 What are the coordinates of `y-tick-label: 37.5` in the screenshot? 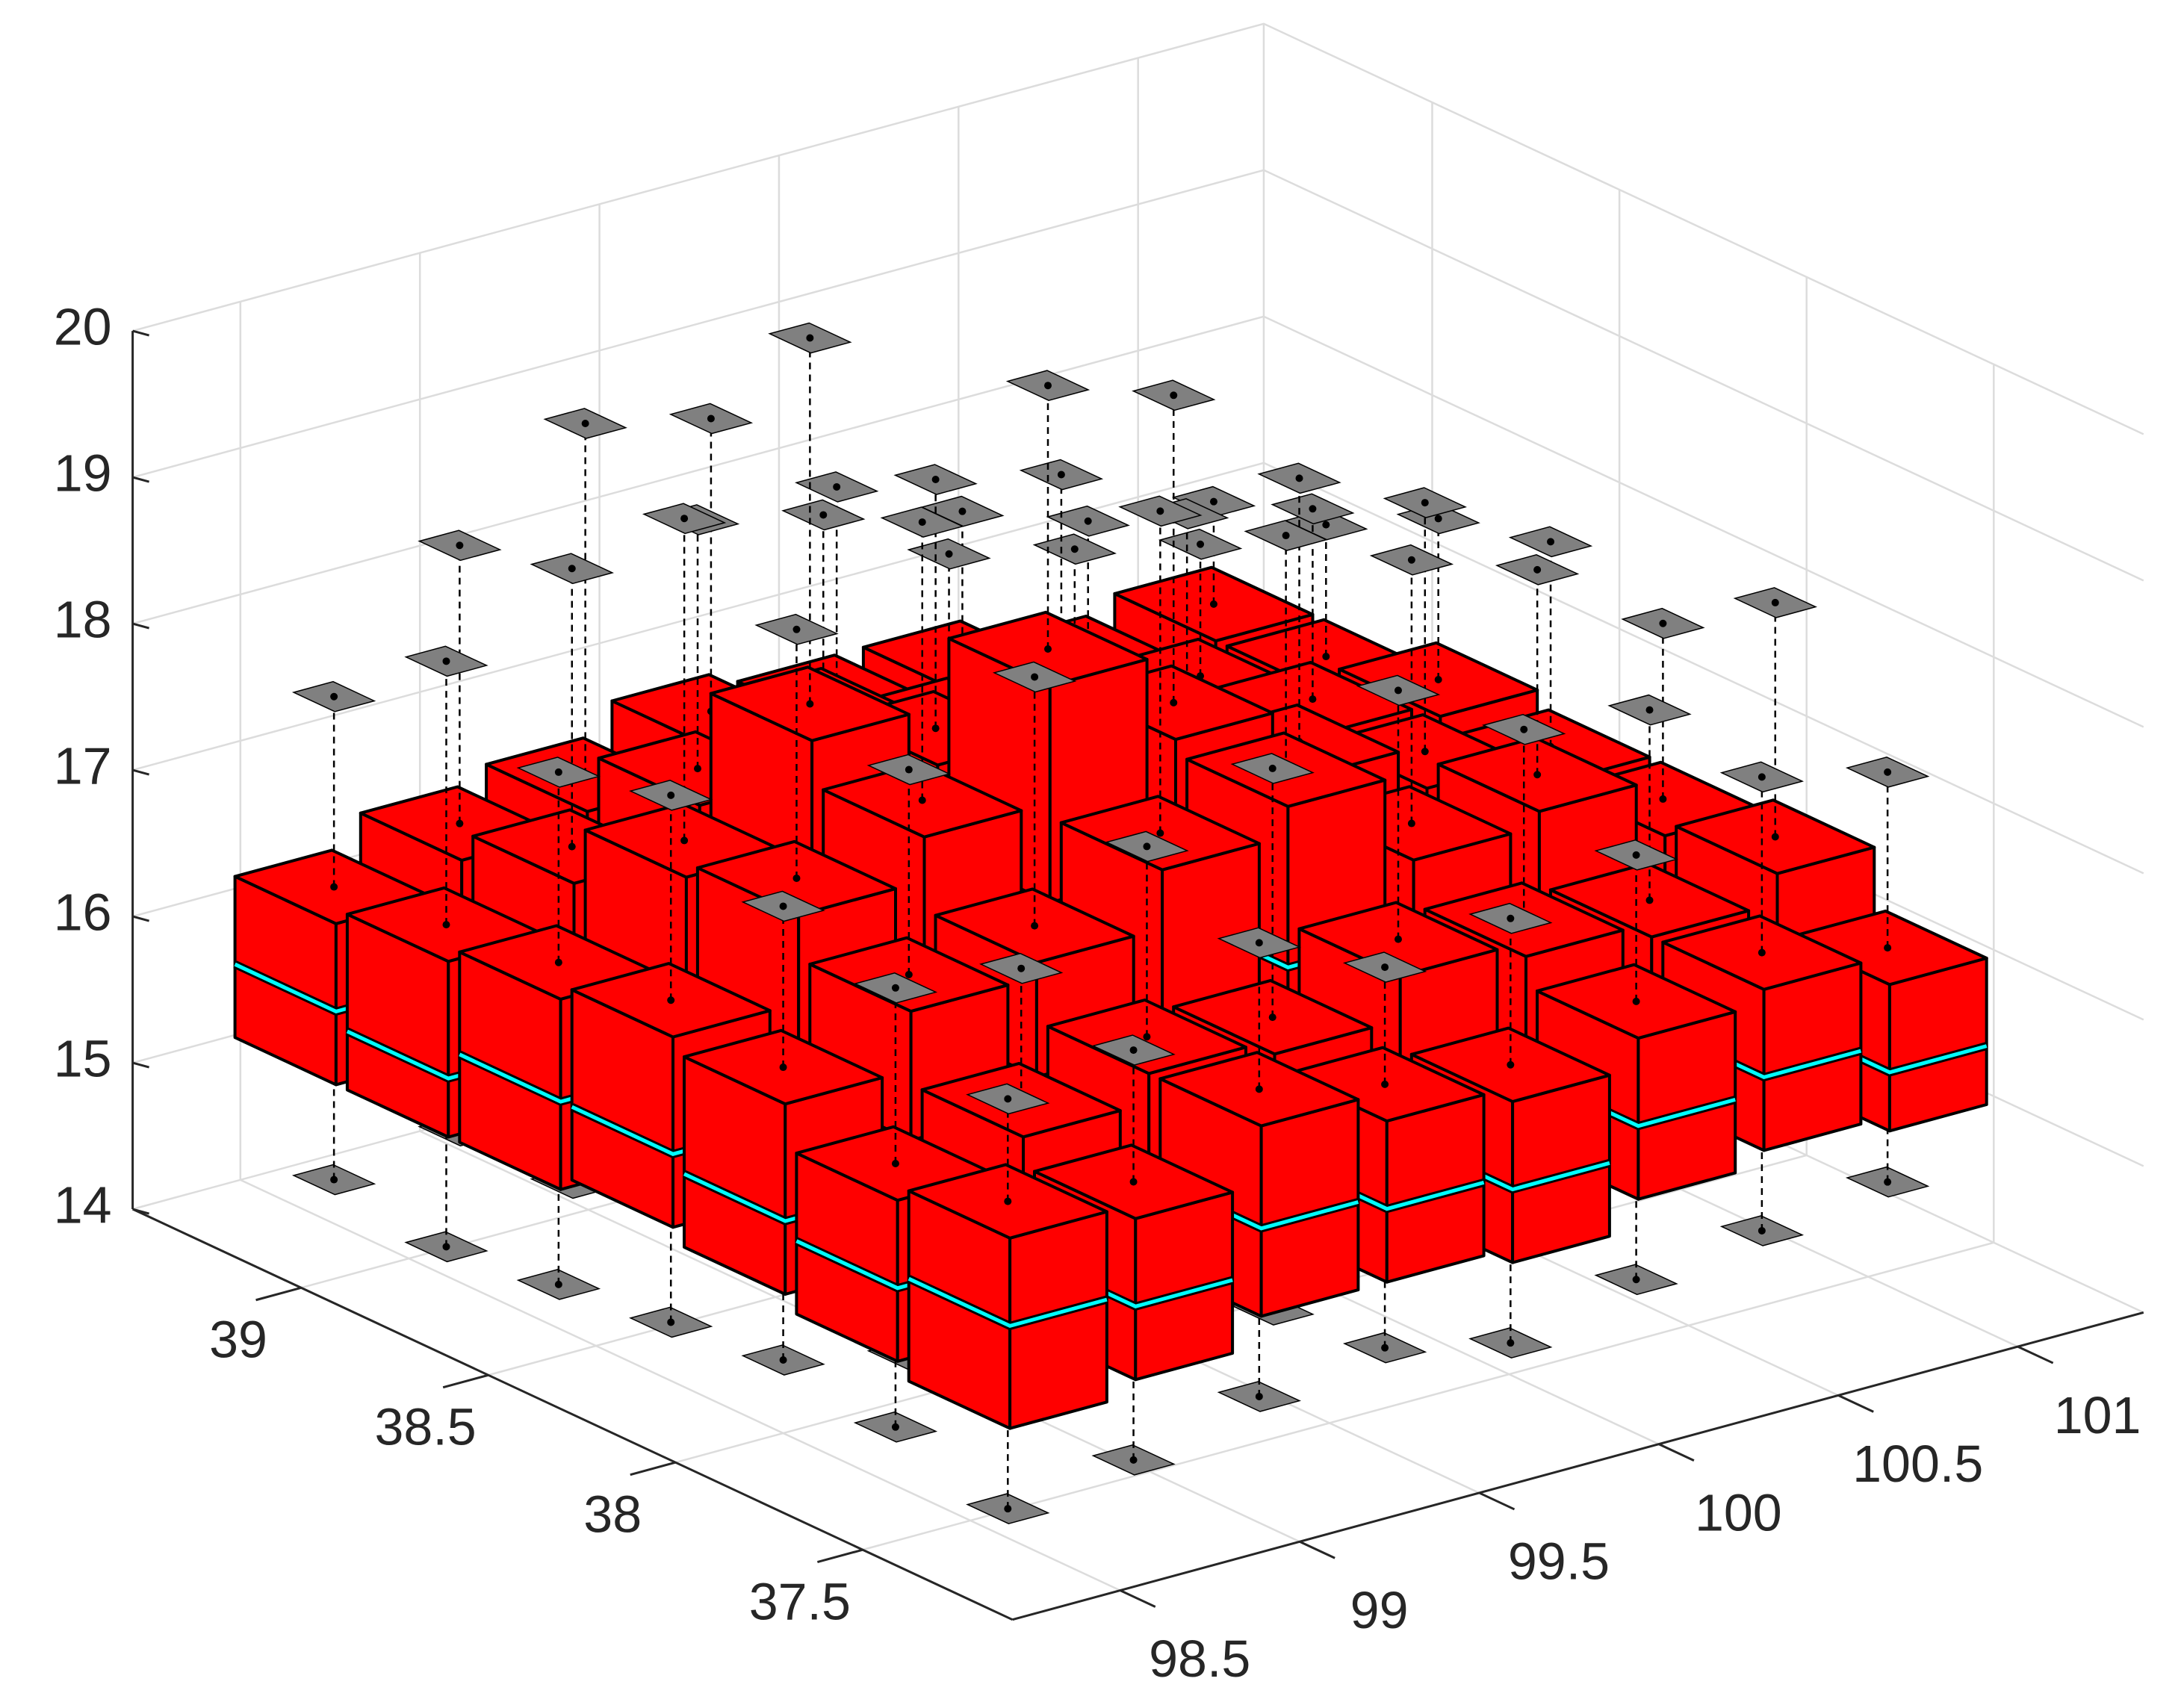 It's located at (800, 1601).